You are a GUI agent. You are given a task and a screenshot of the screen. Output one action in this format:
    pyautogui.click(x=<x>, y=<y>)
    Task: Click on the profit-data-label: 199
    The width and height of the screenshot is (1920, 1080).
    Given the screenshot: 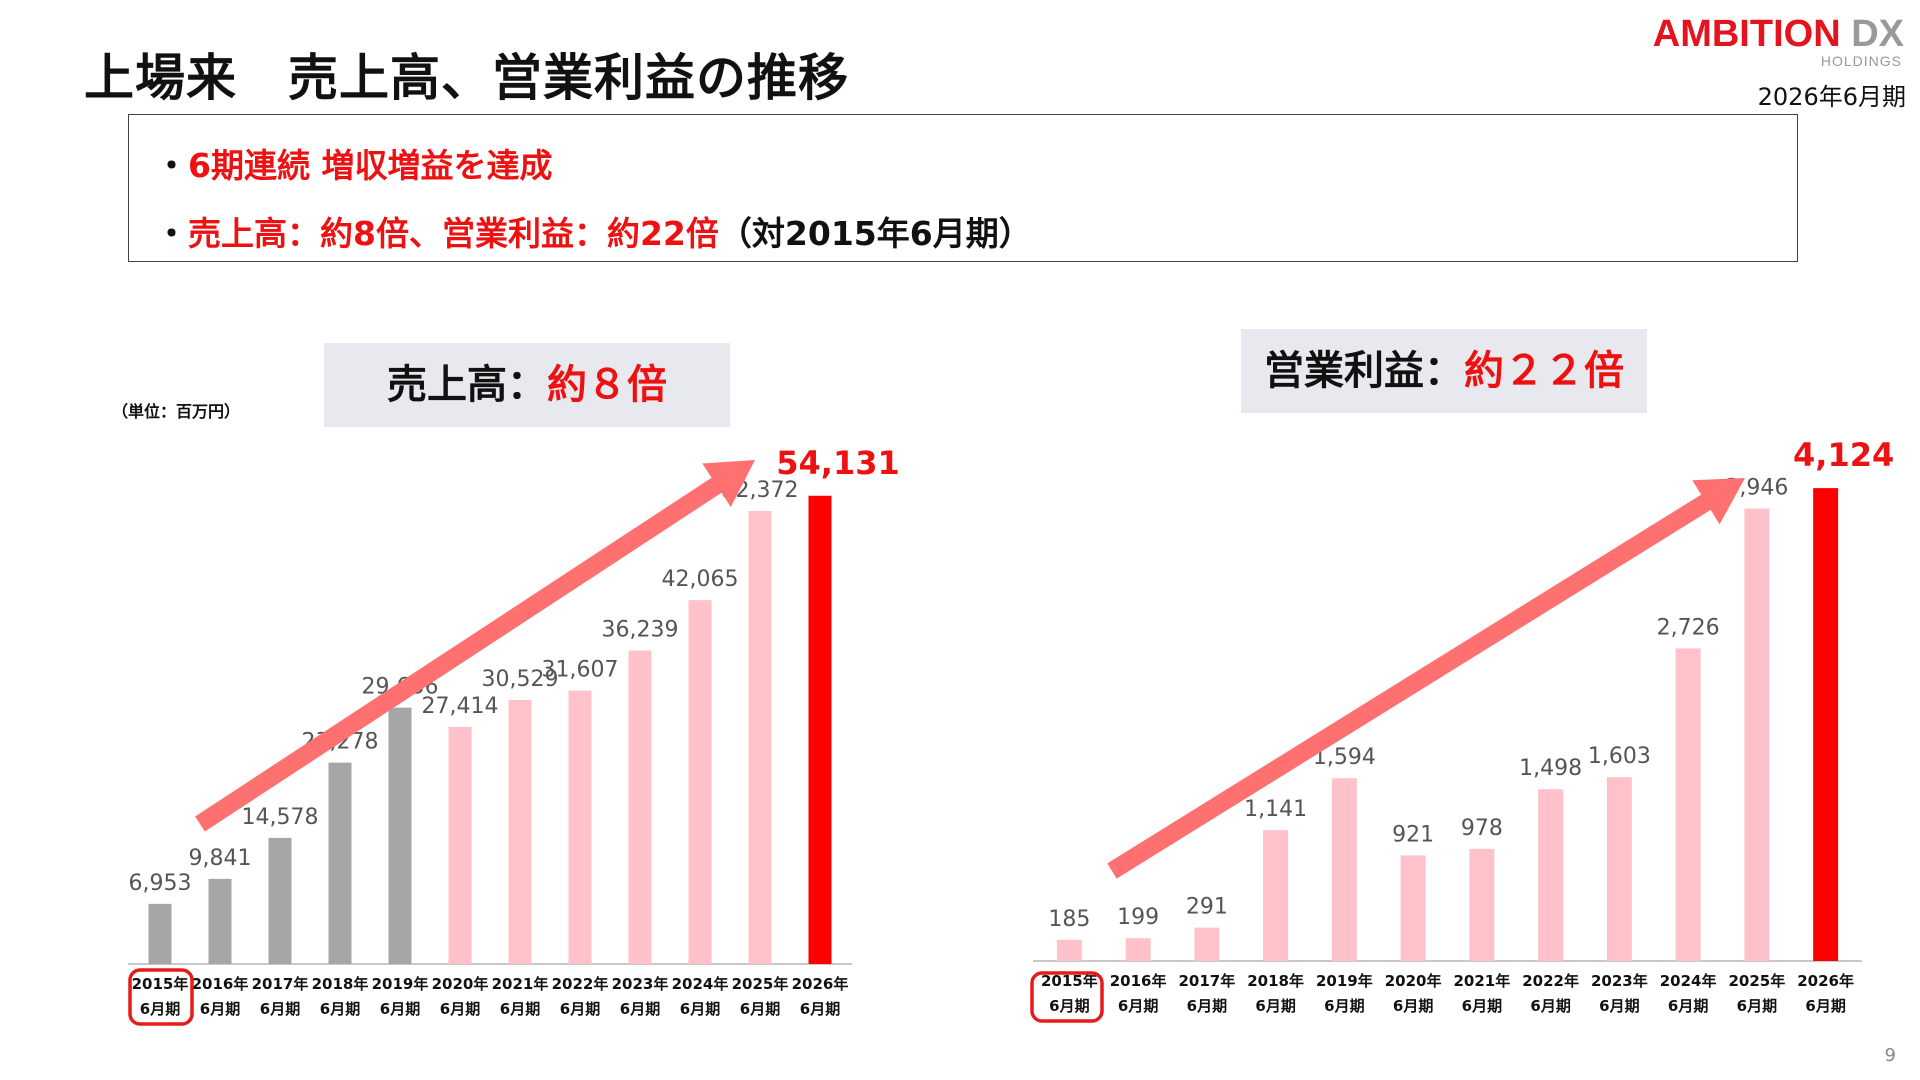 What is the action you would take?
    pyautogui.click(x=1138, y=917)
    